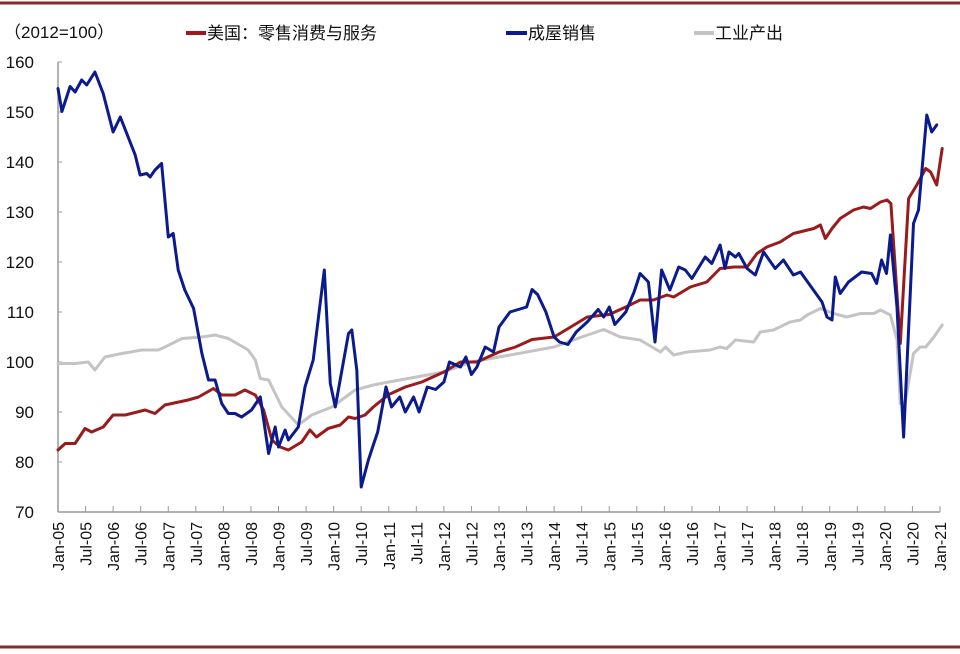  I want to click on y-tick-label: 100, so click(20, 362).